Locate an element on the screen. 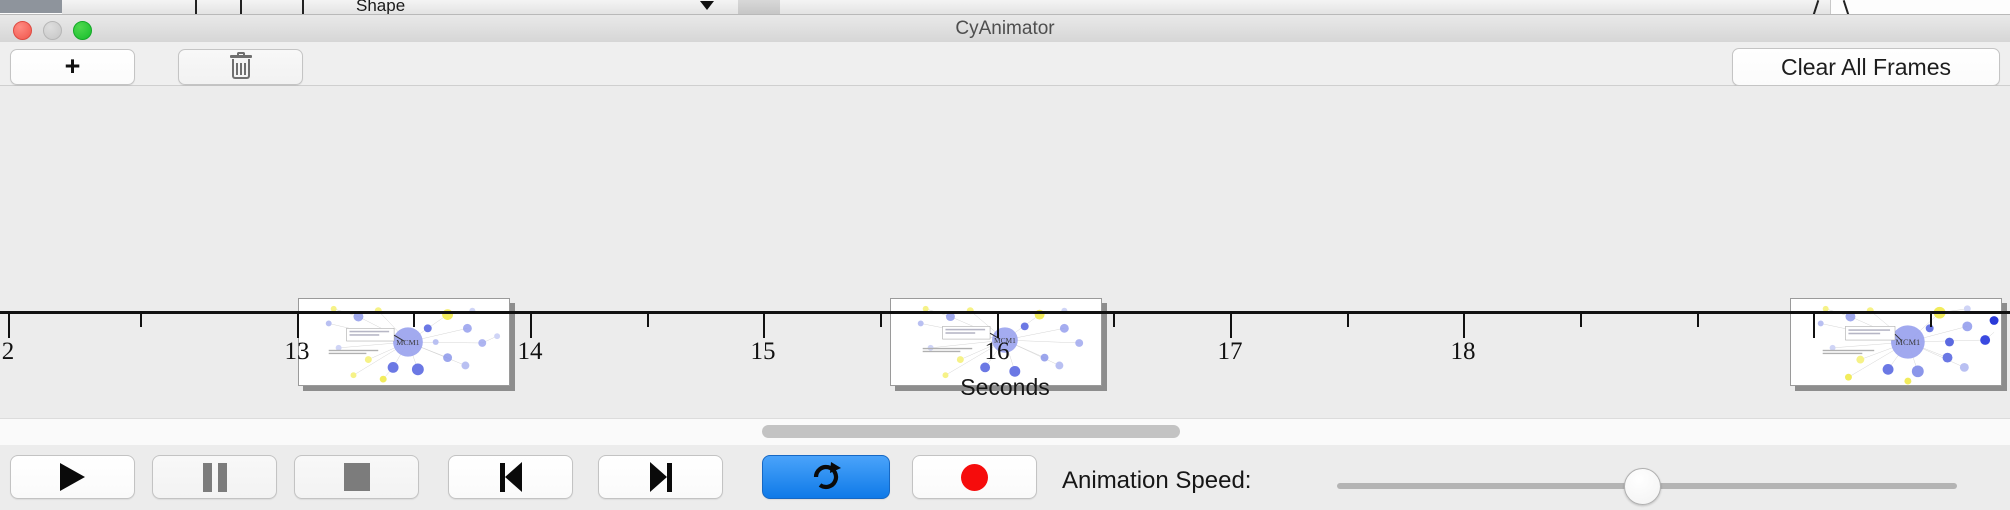 Image resolution: width=2010 pixels, height=510 pixels. stop-icon is located at coordinates (356, 477).